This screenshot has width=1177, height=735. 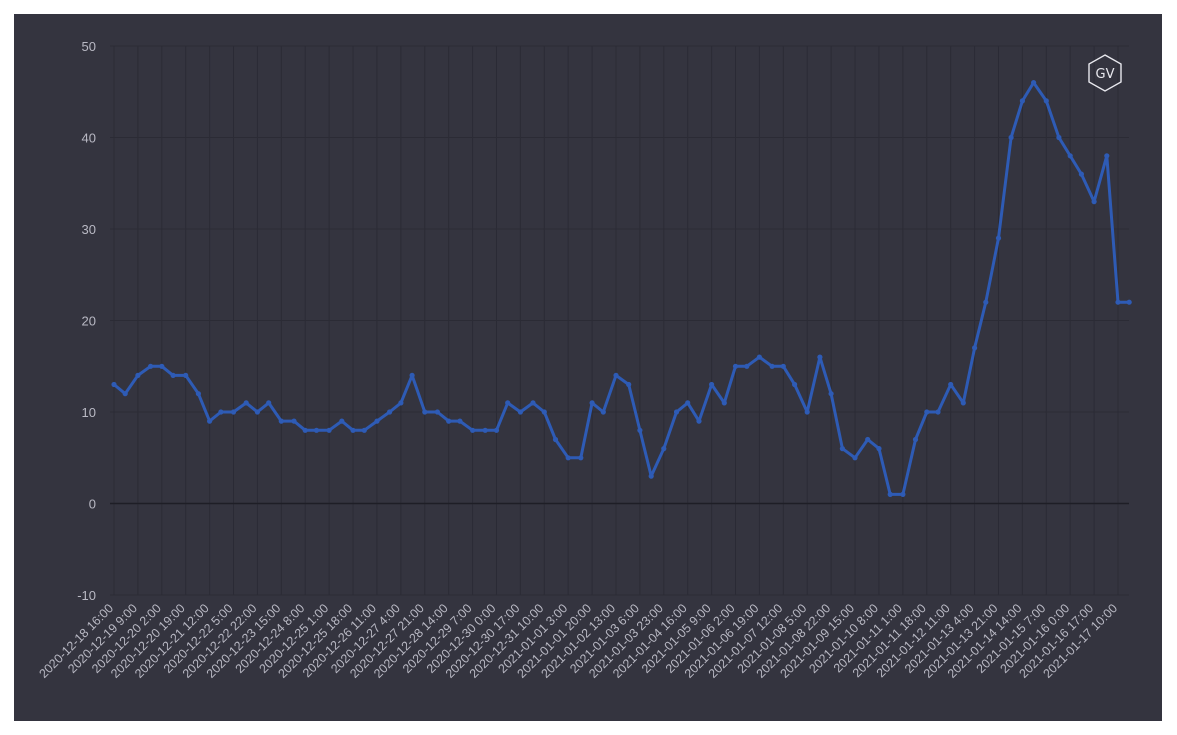 What do you see at coordinates (89, 321) in the screenshot?
I see `y-tick-label: 20` at bounding box center [89, 321].